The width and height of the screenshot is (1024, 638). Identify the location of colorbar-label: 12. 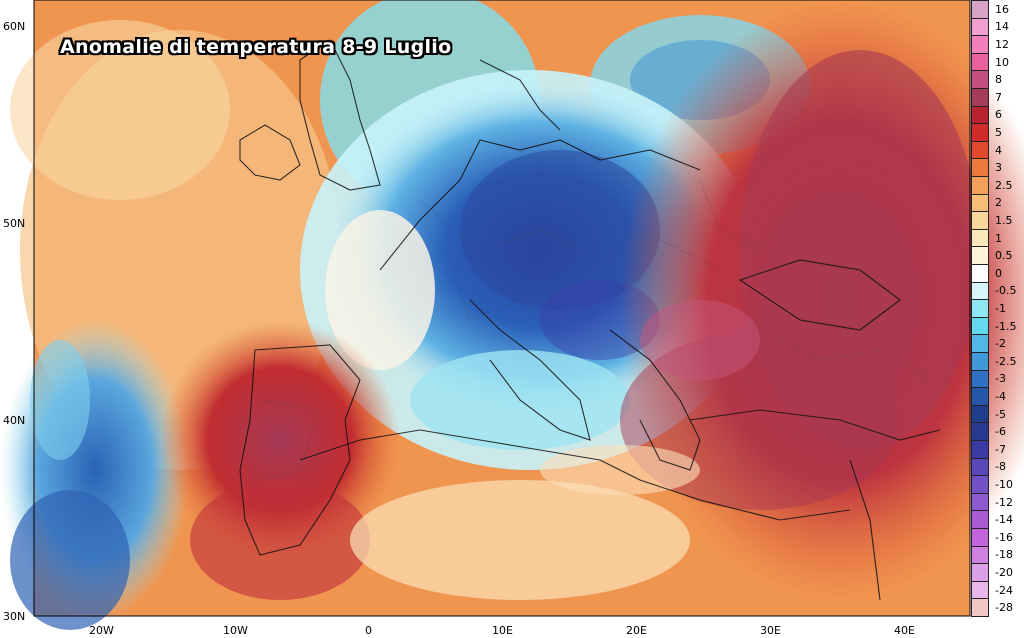
(1002, 44).